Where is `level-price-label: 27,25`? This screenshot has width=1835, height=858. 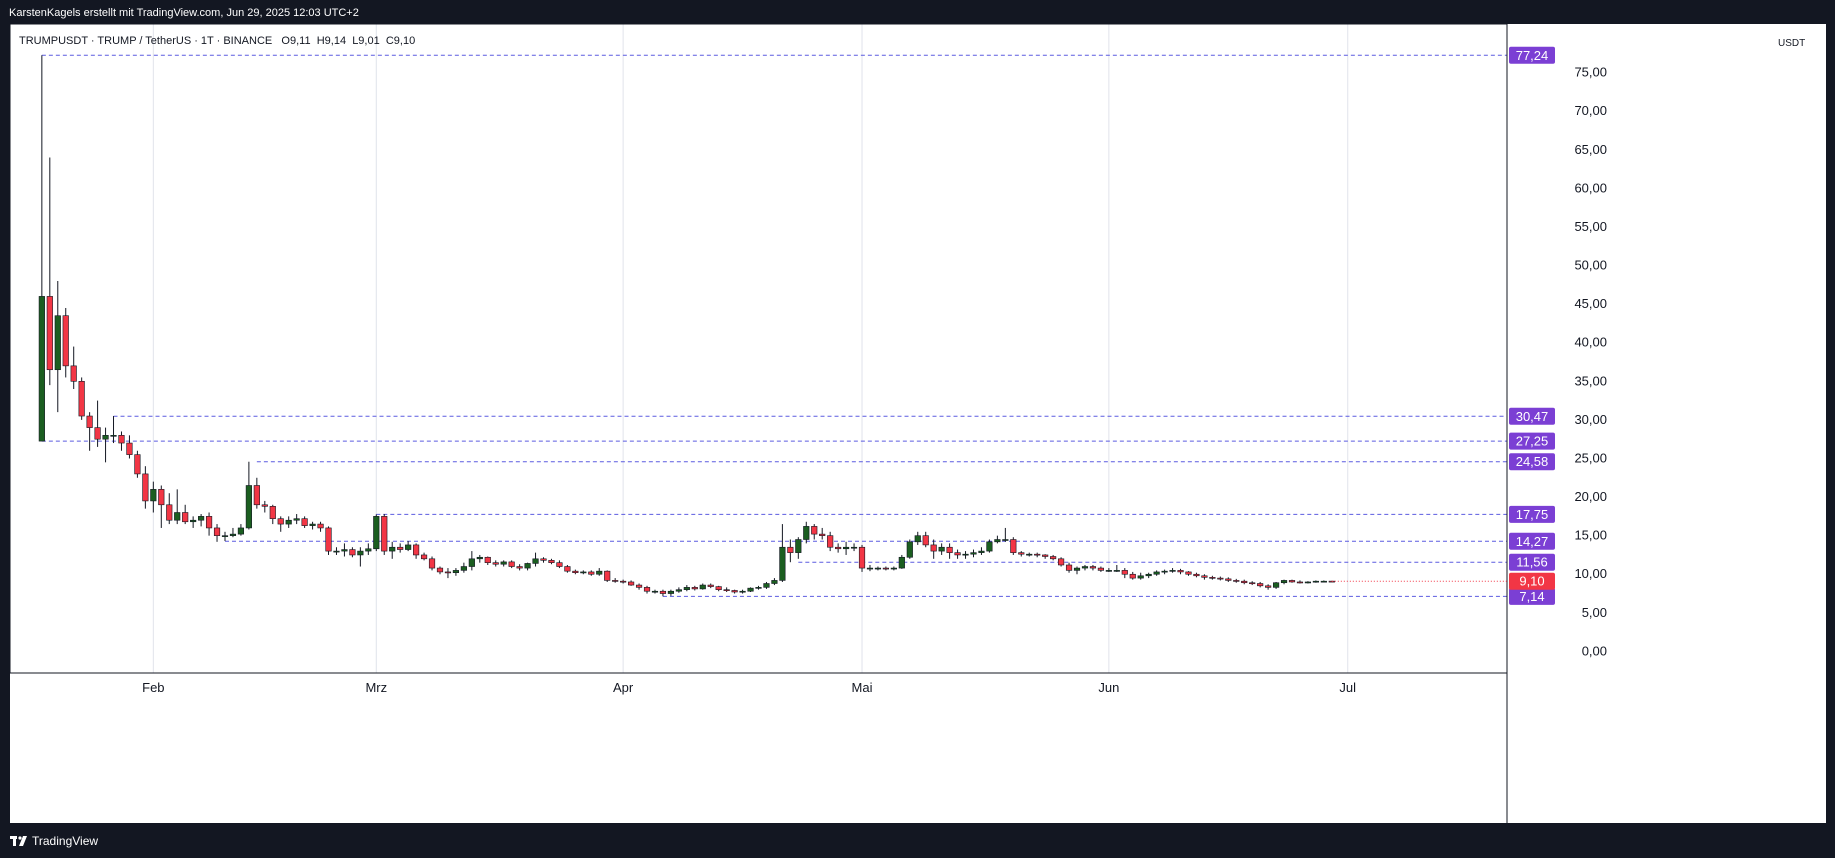 level-price-label: 27,25 is located at coordinates (1532, 441).